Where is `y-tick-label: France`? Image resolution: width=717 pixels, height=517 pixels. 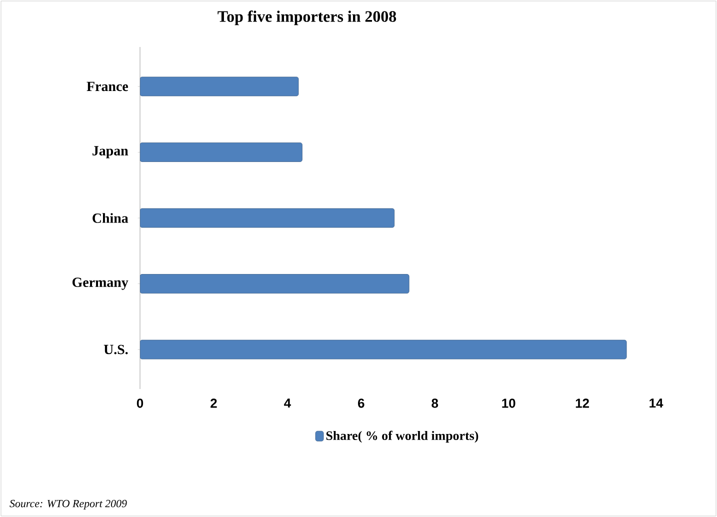 y-tick-label: France is located at coordinates (107, 87).